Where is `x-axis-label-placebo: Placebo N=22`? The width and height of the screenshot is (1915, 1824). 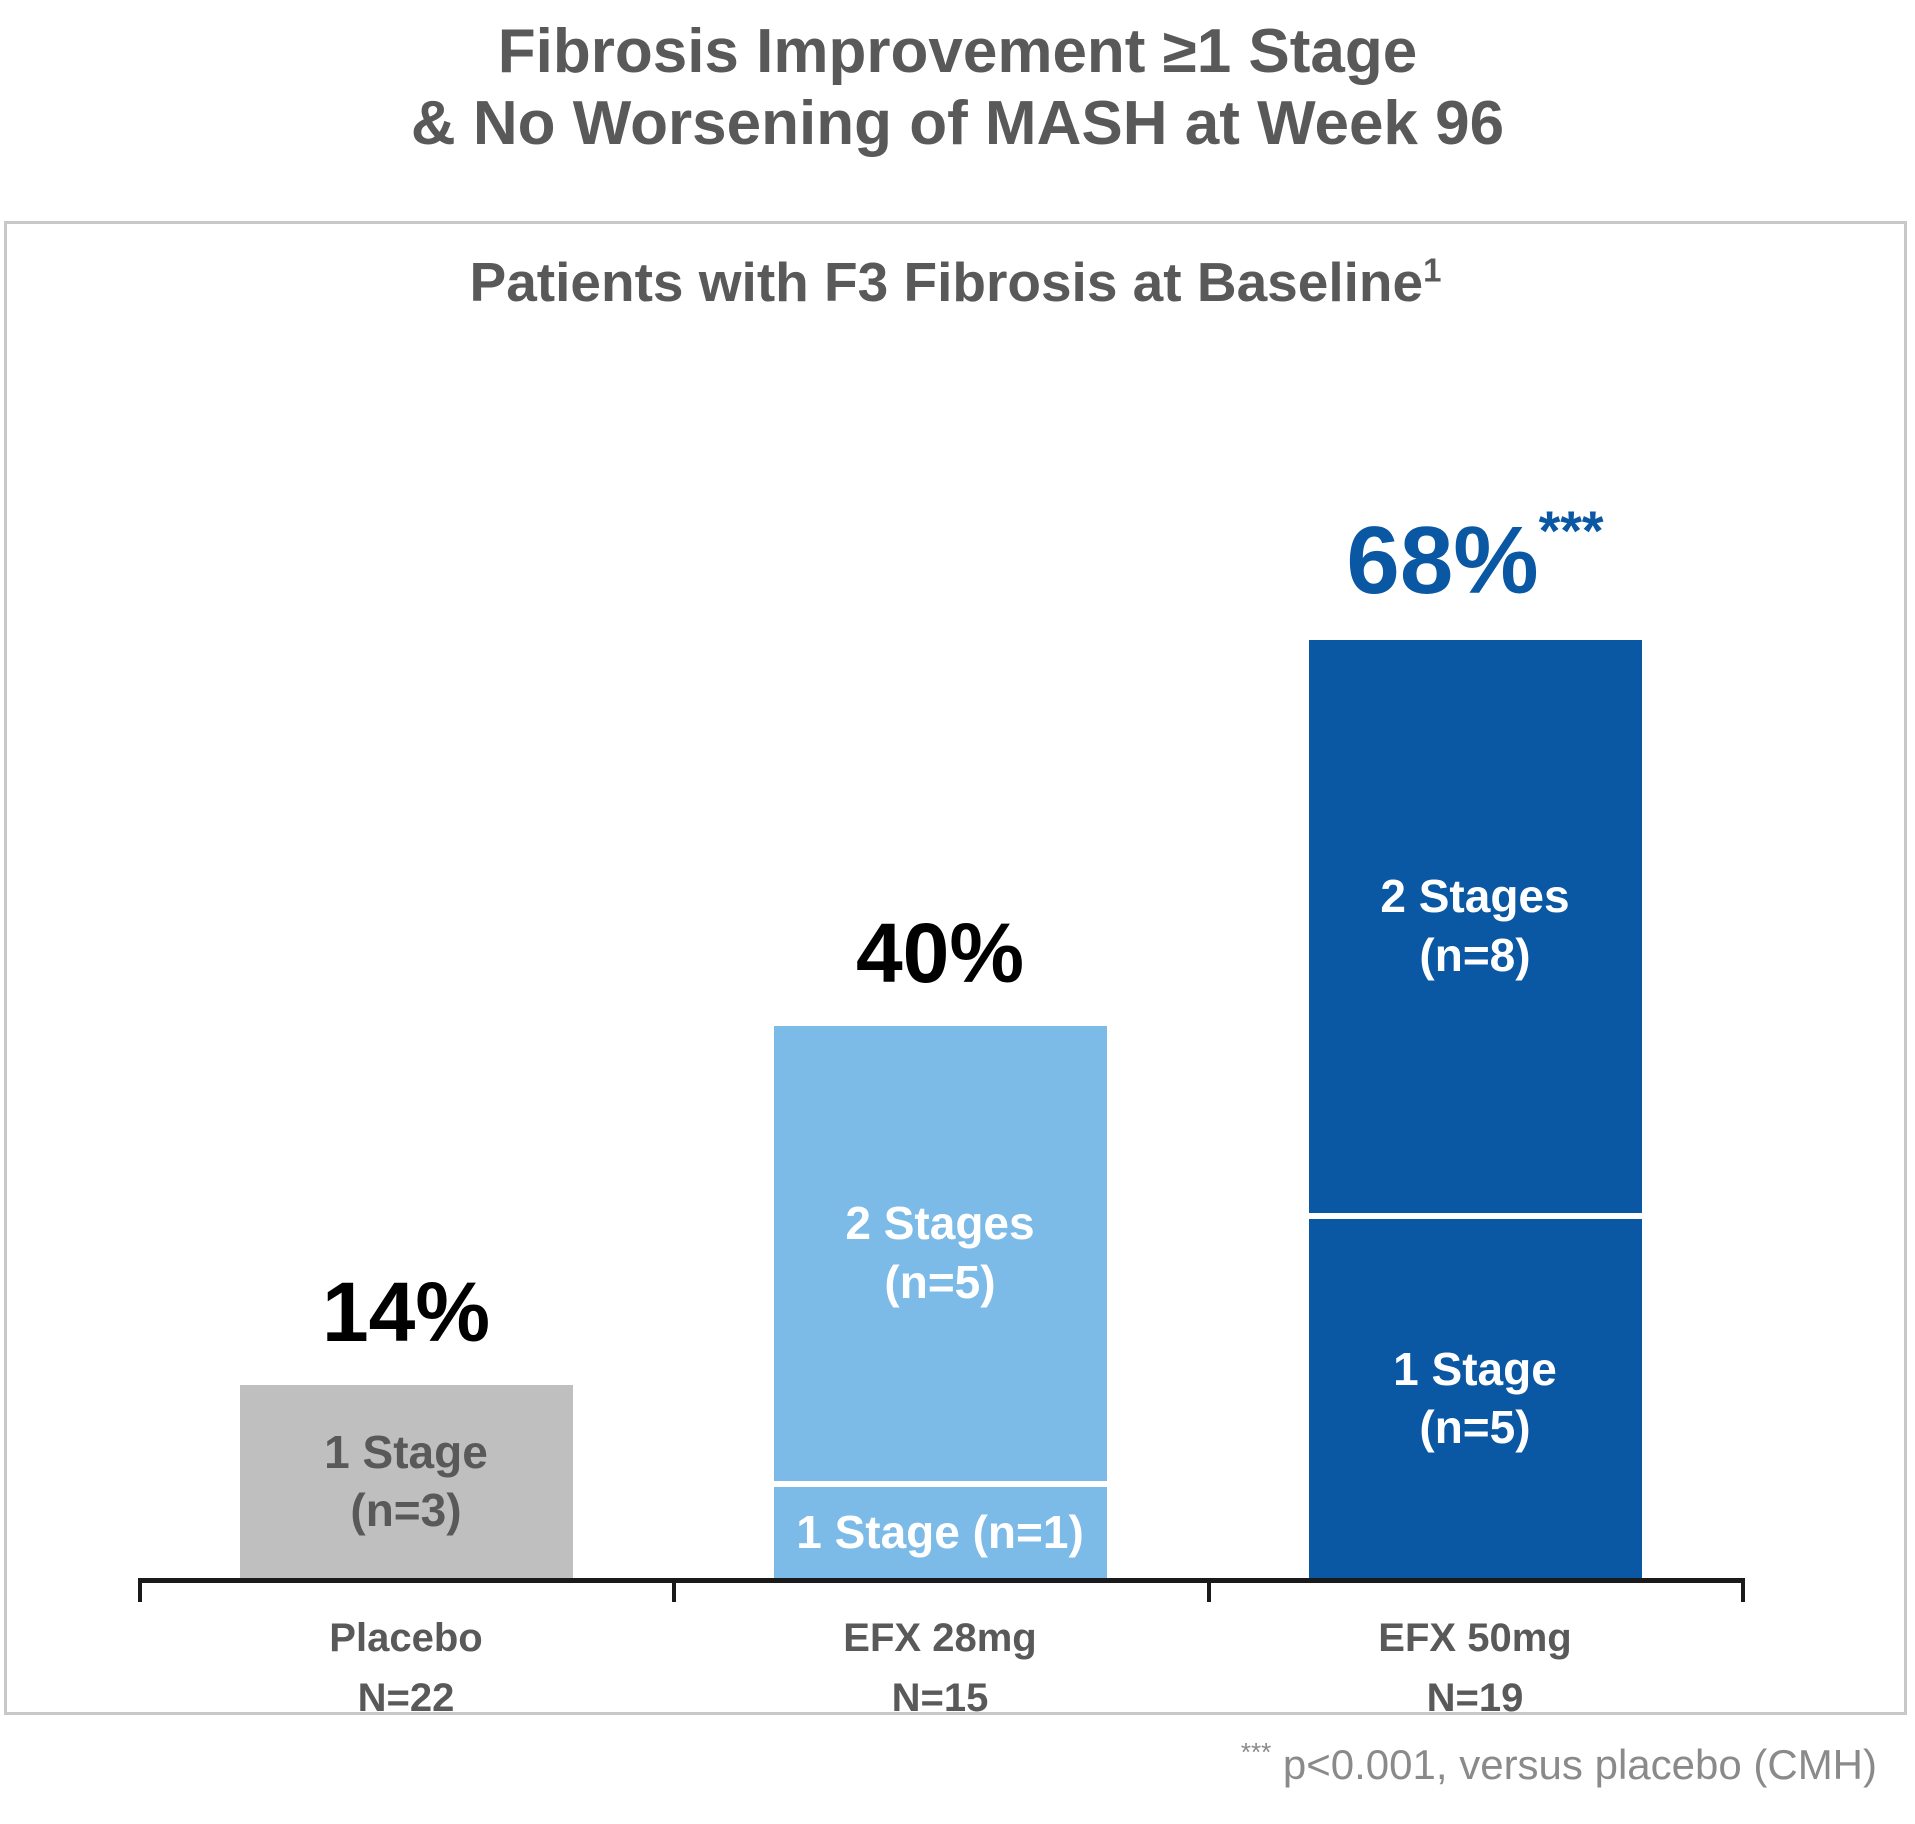 x-axis-label-placebo: Placebo N=22 is located at coordinates (406, 1668).